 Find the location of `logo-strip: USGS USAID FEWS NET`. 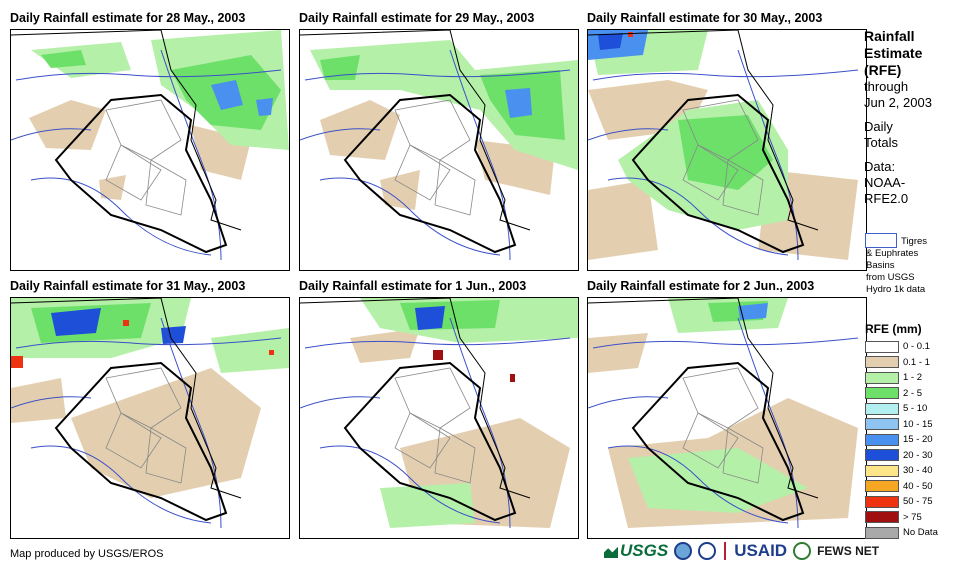

logo-strip: USGS USAID FEWS NET is located at coordinates (741, 551).